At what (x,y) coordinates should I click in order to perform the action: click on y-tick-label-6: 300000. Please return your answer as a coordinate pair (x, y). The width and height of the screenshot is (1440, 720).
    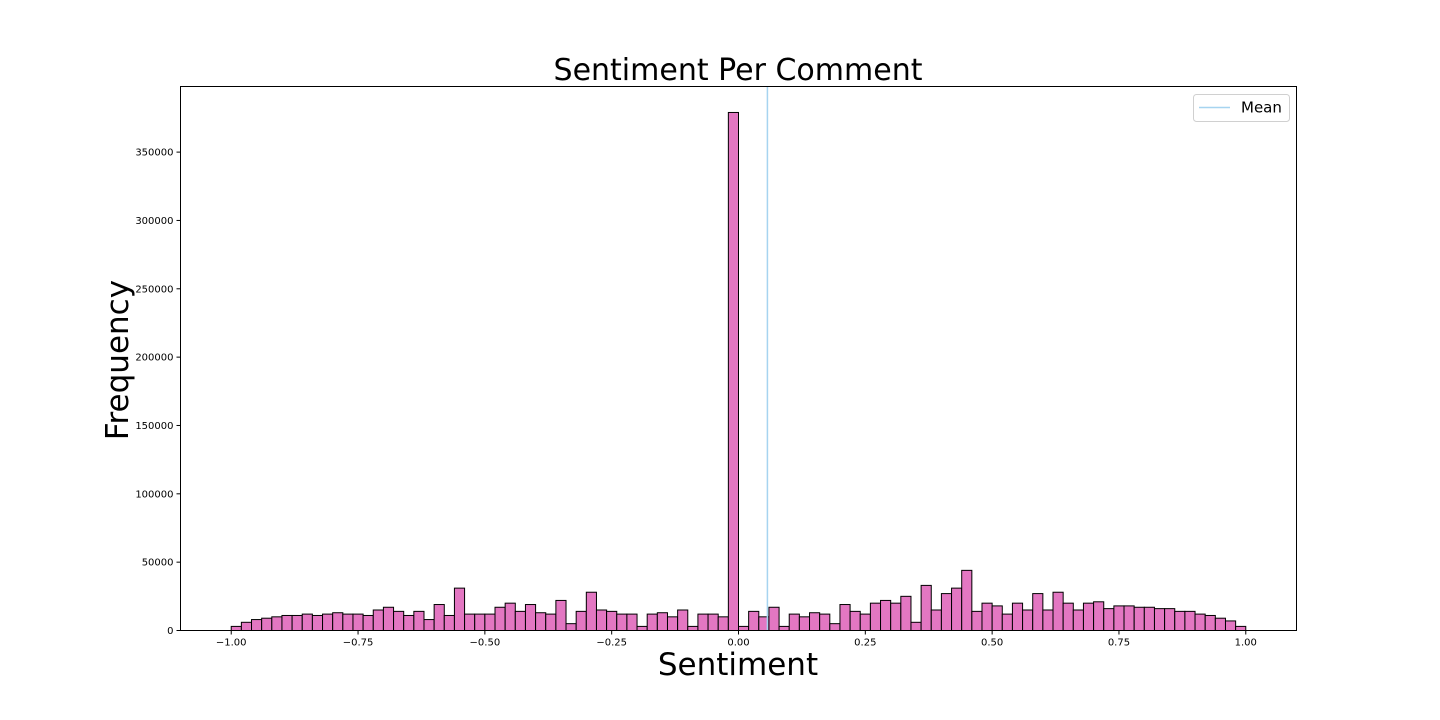
    Looking at the image, I should click on (154, 221).